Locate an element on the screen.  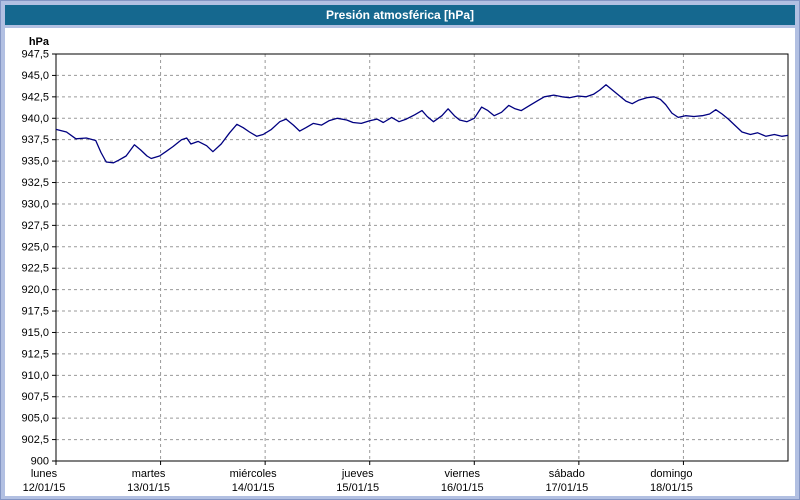
y-tick-label: 930,0 is located at coordinates (35, 204).